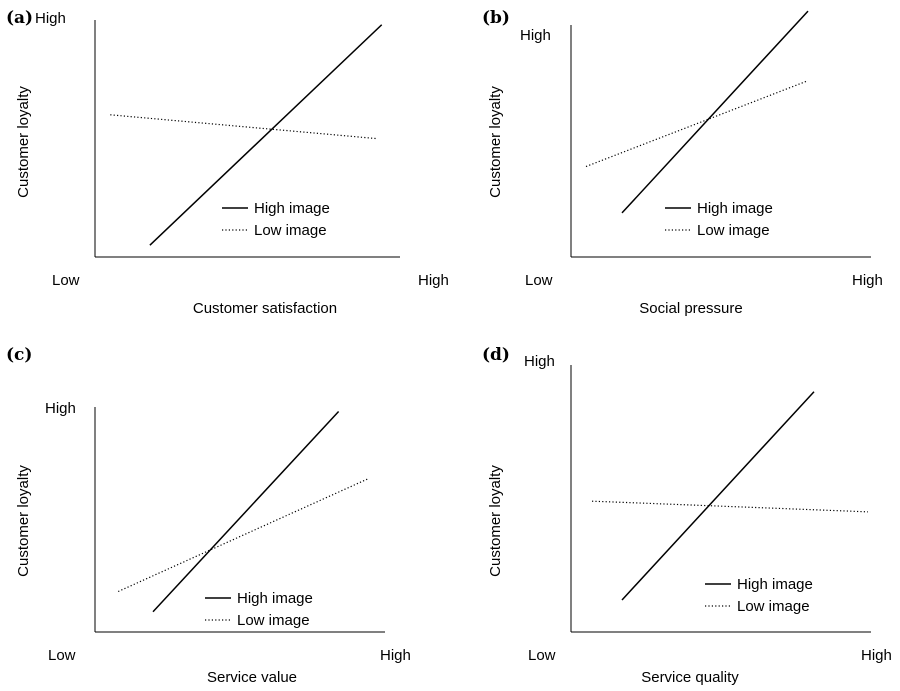  I want to click on x-axis-title: Social pressure, so click(690, 308).